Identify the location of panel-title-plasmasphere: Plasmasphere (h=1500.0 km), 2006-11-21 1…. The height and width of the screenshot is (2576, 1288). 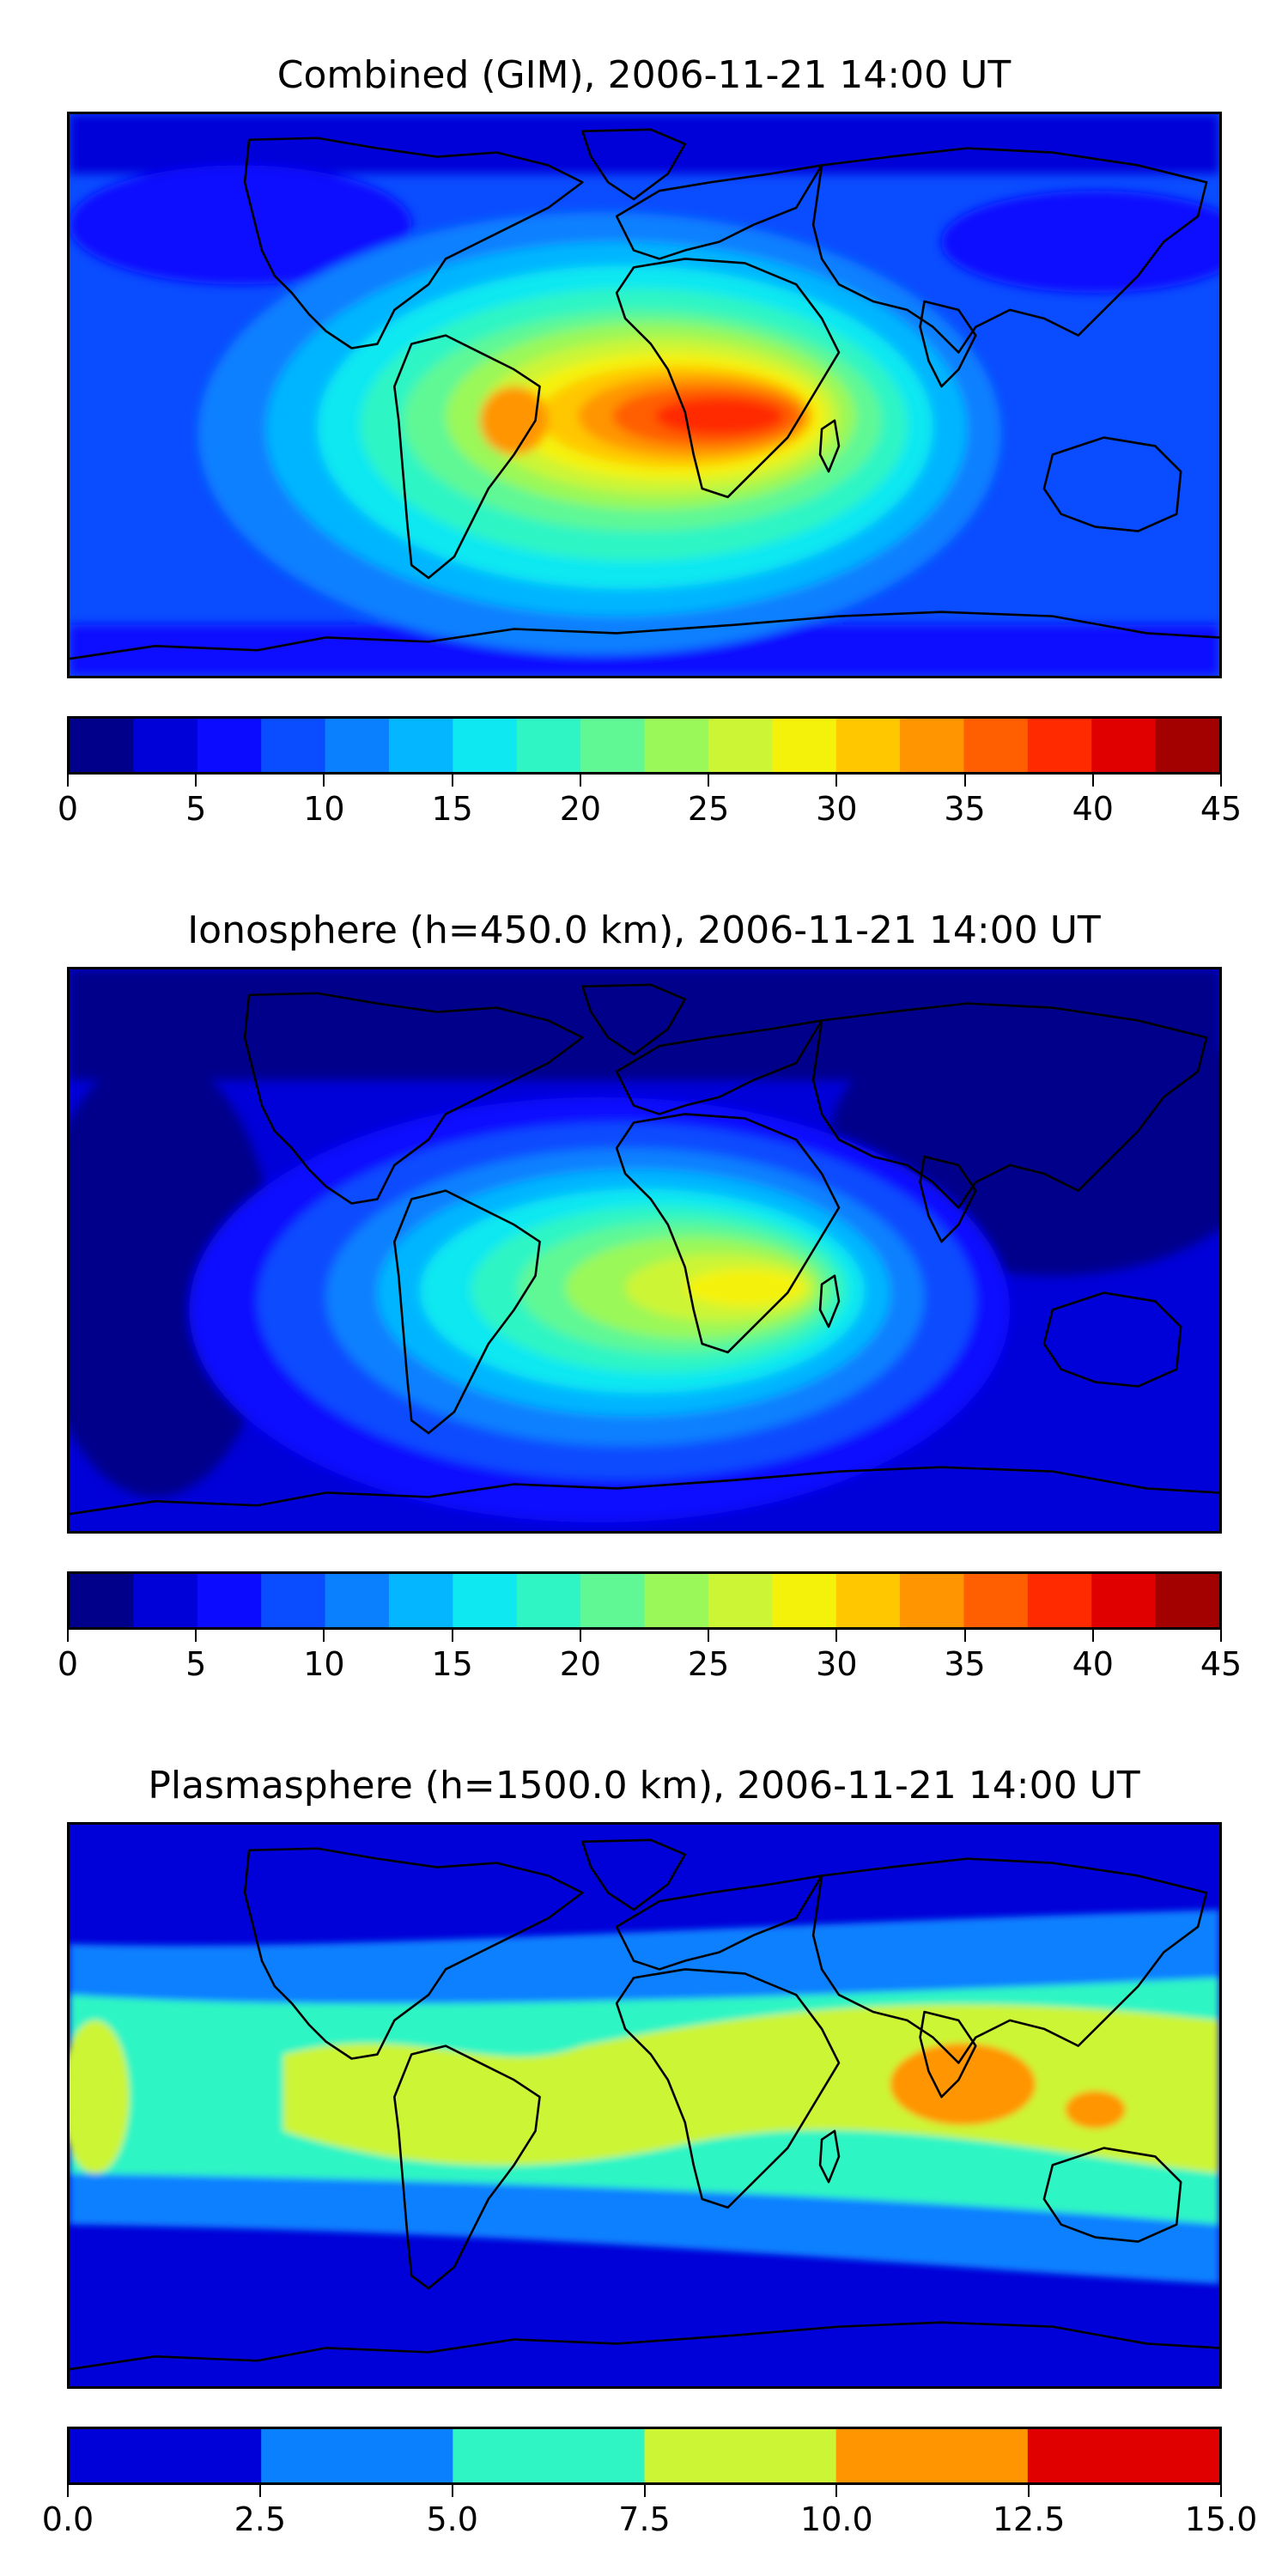
(644, 1785).